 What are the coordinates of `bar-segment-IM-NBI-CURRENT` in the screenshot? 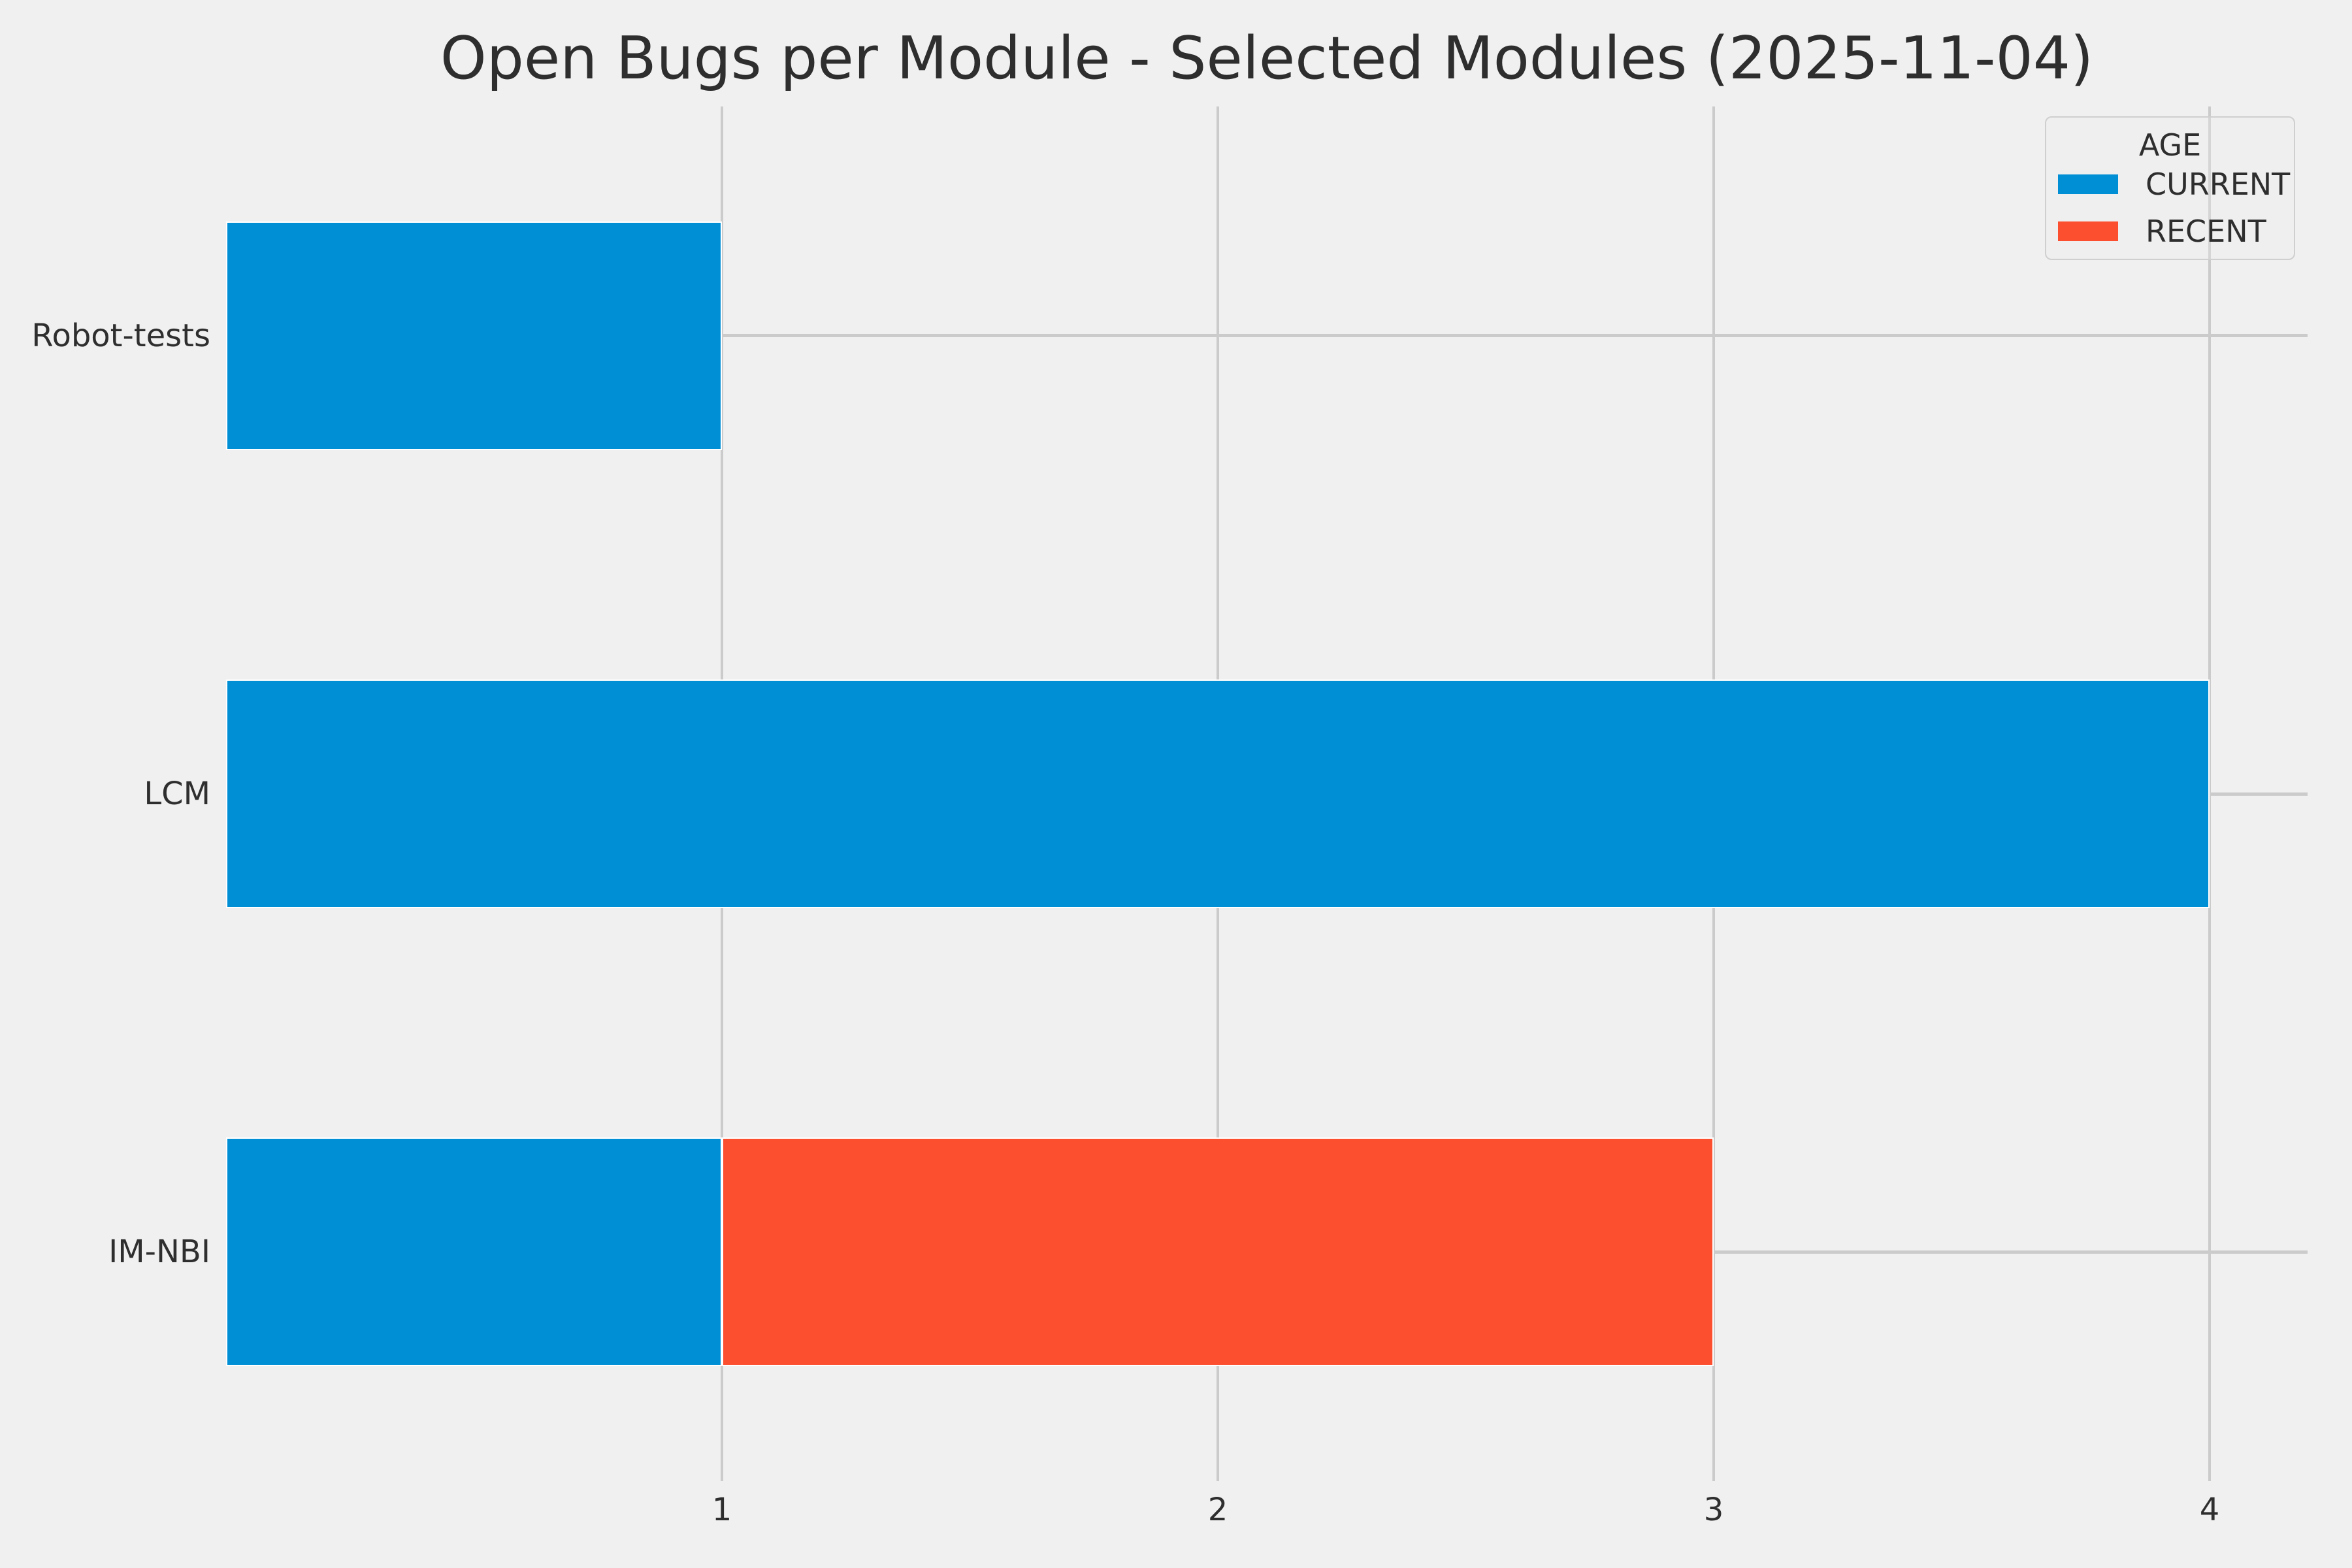 It's located at (474, 1252).